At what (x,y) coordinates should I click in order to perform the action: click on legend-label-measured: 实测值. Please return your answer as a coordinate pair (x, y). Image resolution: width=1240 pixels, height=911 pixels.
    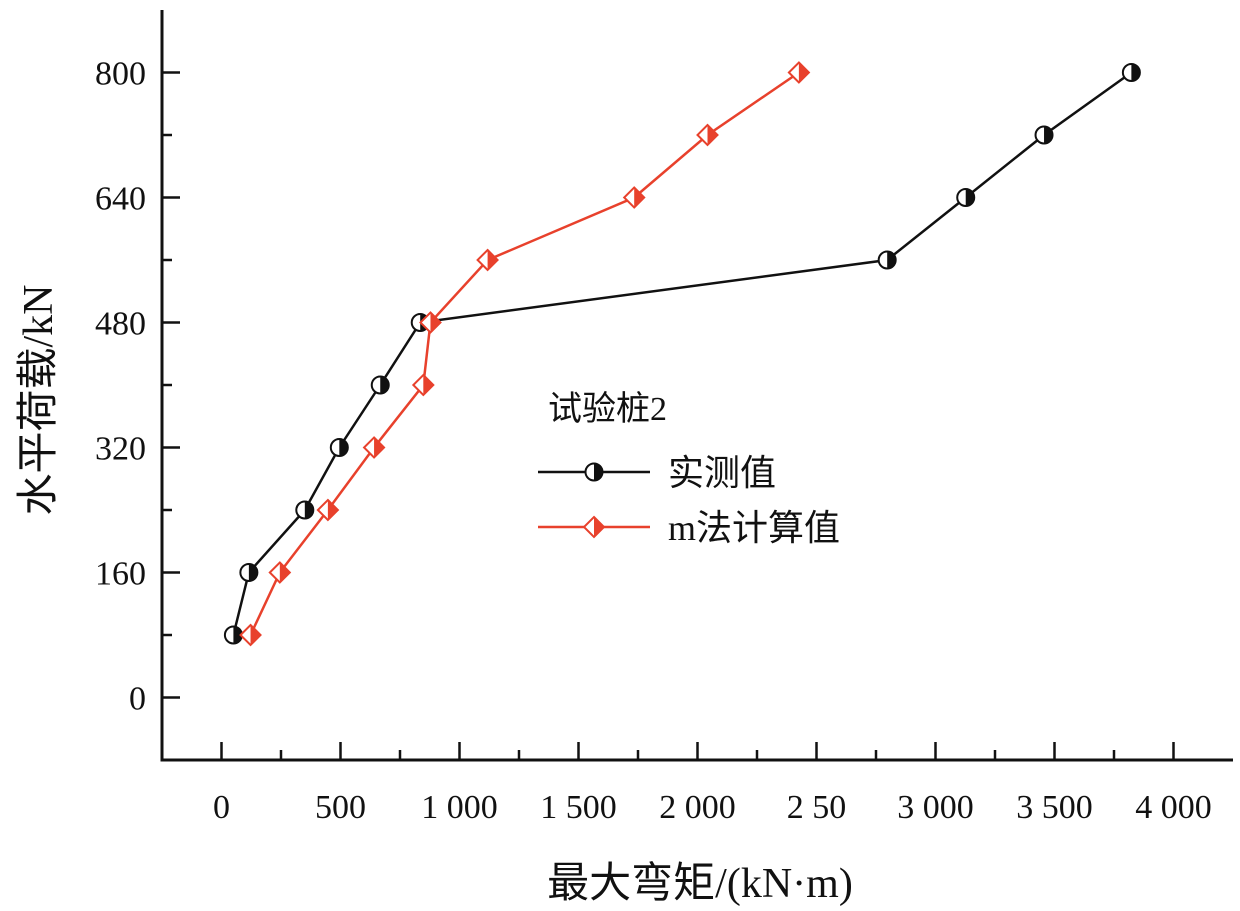
    Looking at the image, I should click on (722, 473).